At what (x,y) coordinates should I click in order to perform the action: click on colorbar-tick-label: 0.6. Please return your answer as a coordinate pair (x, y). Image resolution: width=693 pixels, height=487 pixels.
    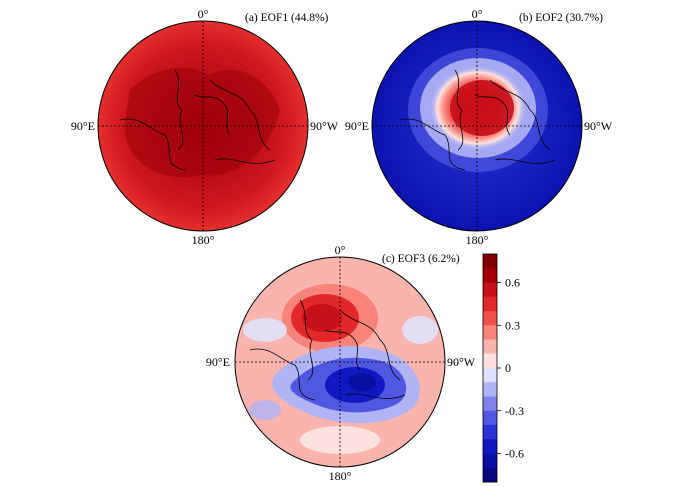
    Looking at the image, I should click on (512, 283).